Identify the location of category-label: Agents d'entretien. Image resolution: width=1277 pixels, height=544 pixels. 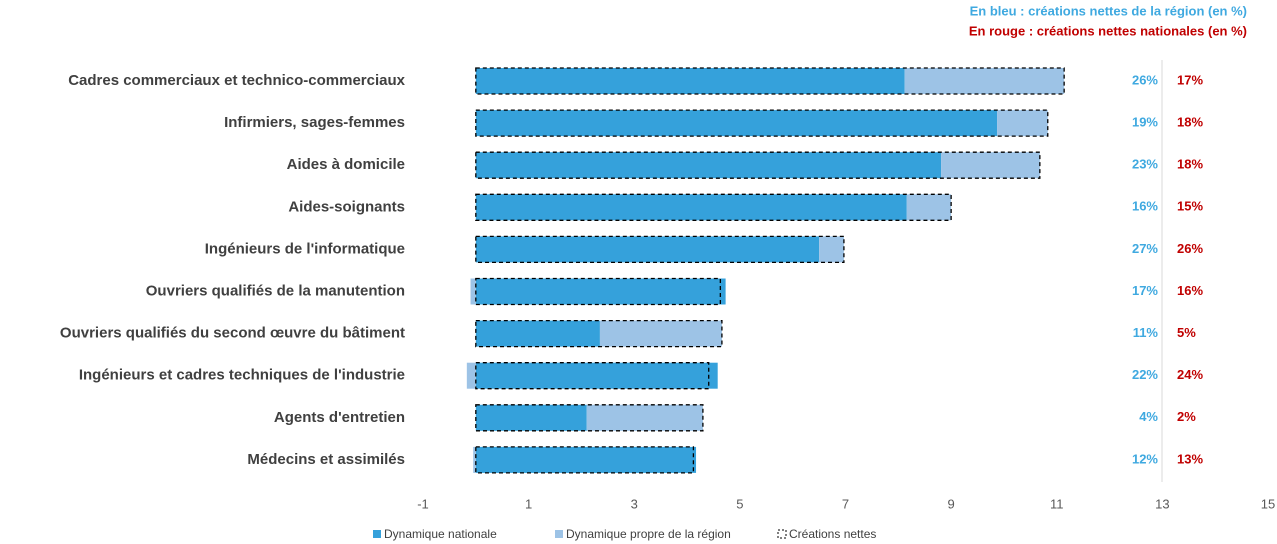
(339, 417).